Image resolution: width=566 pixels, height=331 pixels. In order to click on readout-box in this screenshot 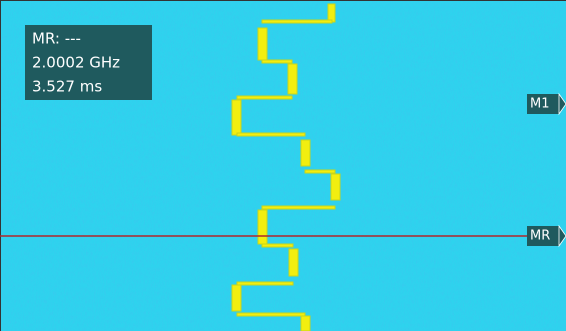, I will do `click(88, 62)`.